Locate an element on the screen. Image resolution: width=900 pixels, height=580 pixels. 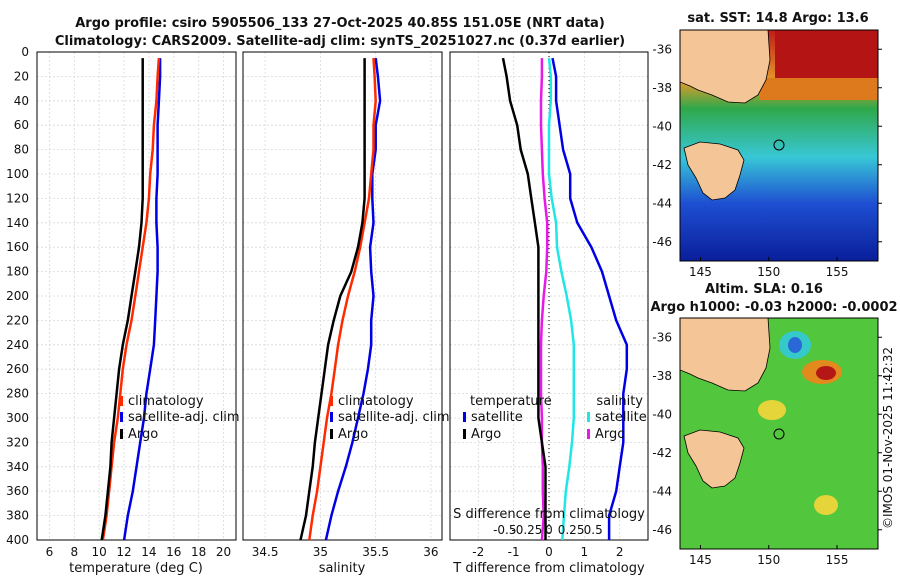
sla-map-frame is located at coordinates (779, 433).